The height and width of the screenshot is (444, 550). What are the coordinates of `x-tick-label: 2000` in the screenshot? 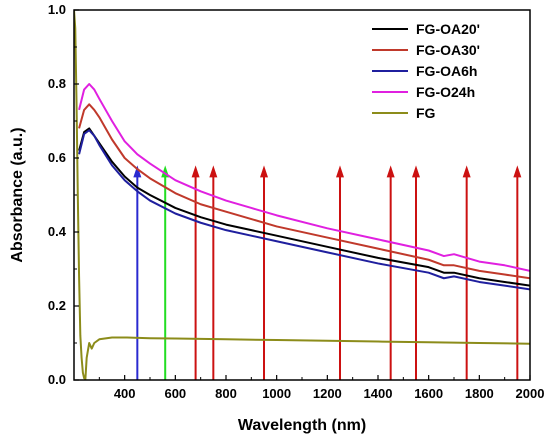 It's located at (530, 393).